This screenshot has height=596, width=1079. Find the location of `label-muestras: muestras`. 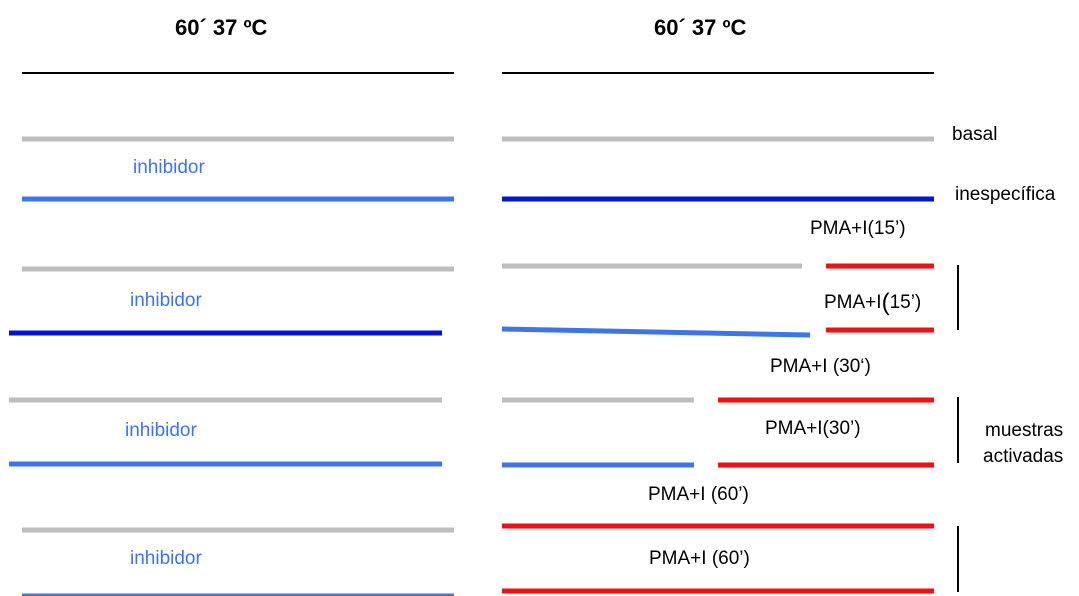

label-muestras: muestras is located at coordinates (1024, 430).